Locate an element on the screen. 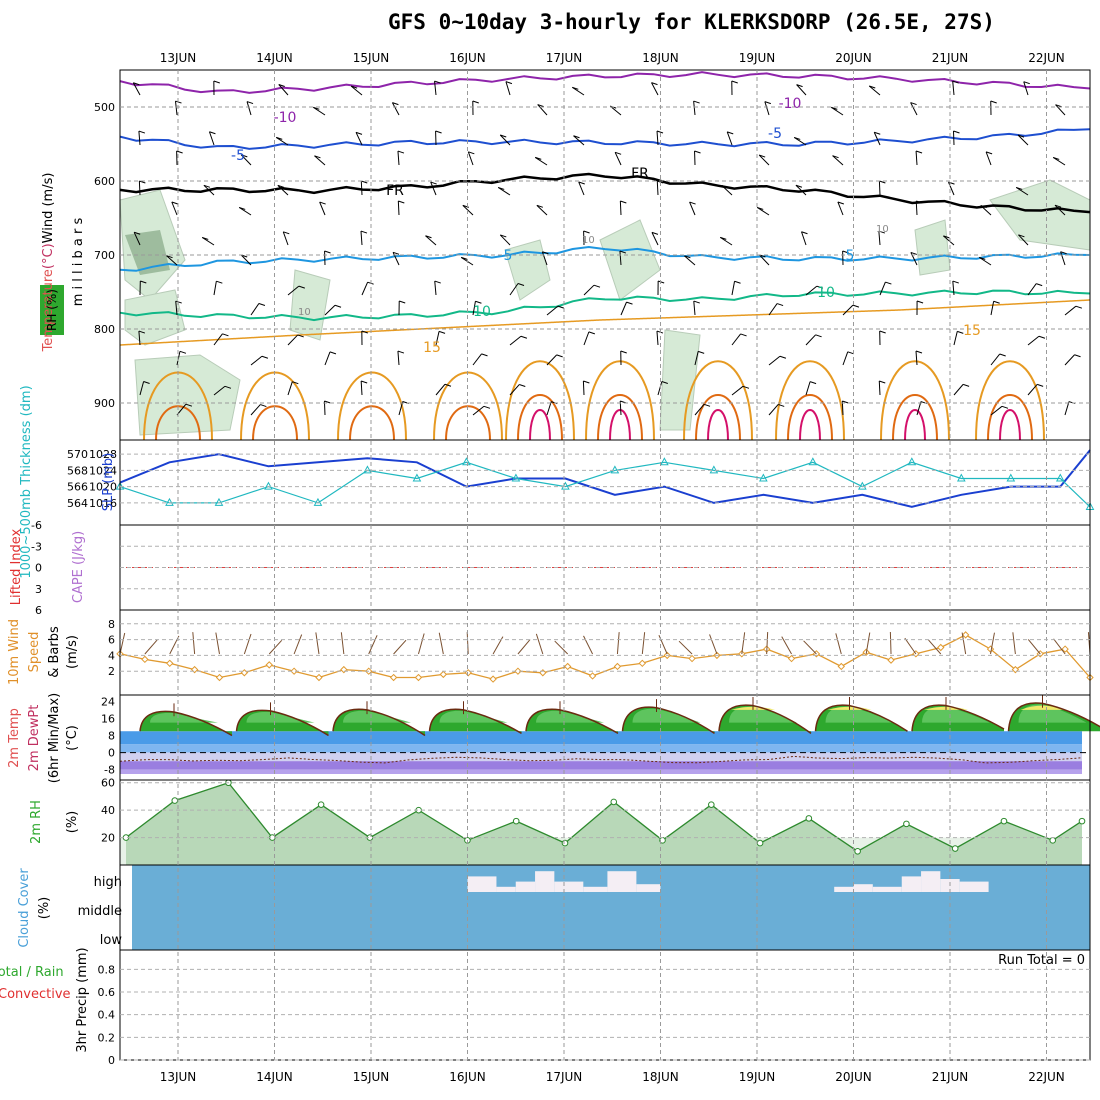 This screenshot has width=1100, height=1100. temp-tick-label: 16 is located at coordinates (108, 718).